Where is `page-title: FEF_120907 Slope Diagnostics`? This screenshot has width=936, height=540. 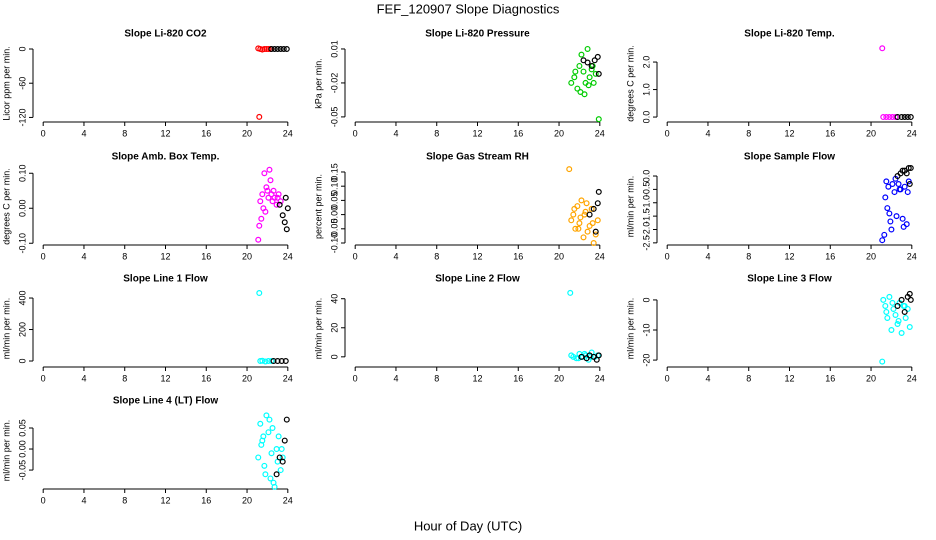
page-title: FEF_120907 Slope Diagnostics is located at coordinates (468, 8).